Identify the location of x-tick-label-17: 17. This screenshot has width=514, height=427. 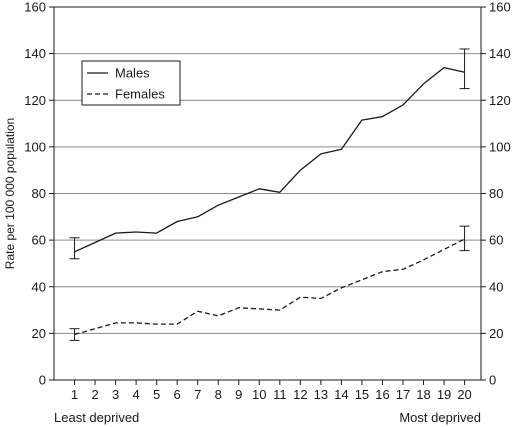
(403, 394).